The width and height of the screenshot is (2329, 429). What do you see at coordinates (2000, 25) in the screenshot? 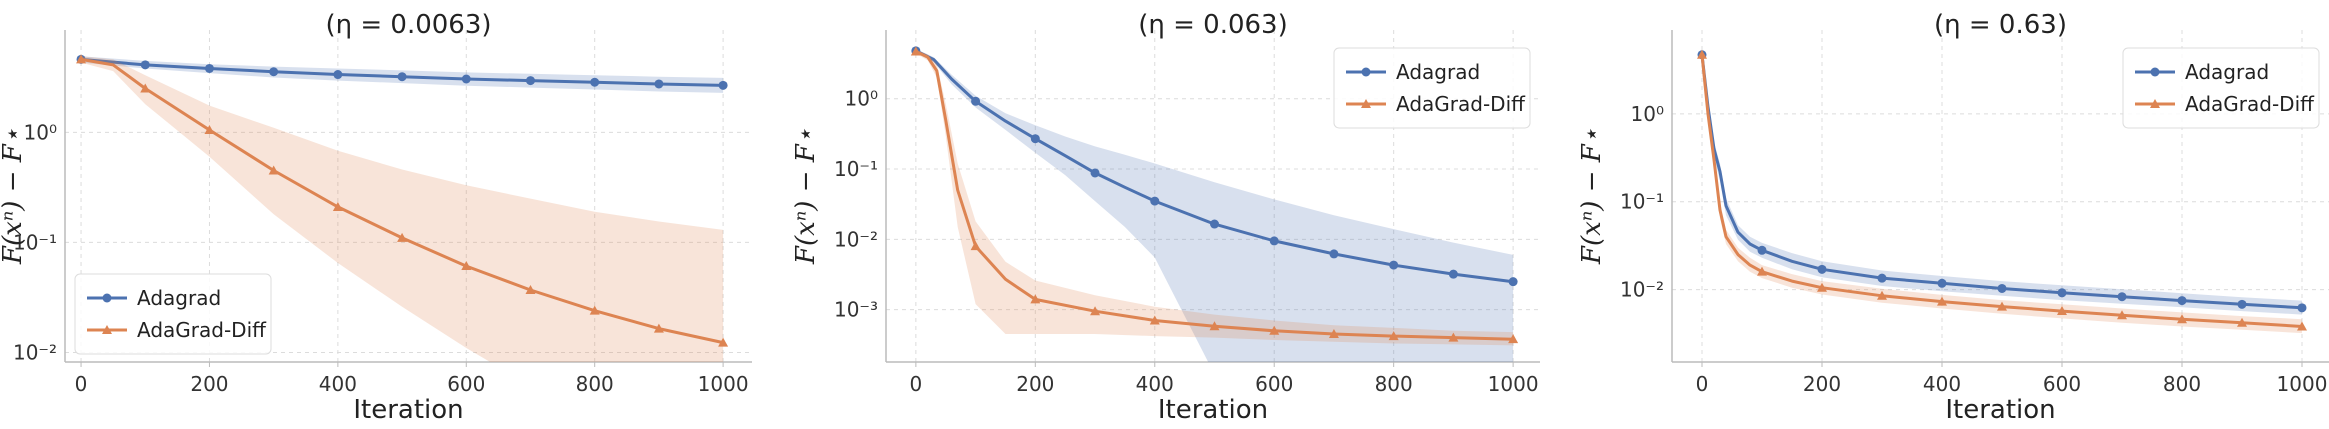
I see `chart-title: (η = 0.63)` at bounding box center [2000, 25].